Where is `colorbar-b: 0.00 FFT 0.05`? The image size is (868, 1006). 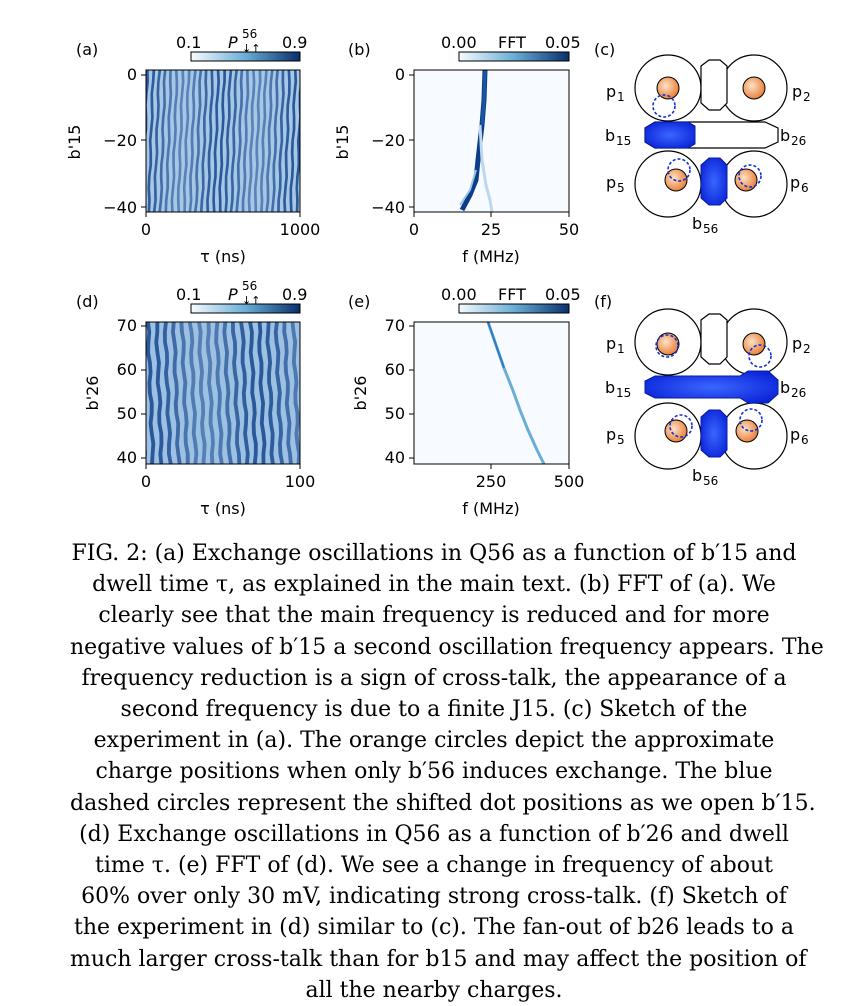
colorbar-b: 0.00 FFT 0.05 is located at coordinates (511, 47).